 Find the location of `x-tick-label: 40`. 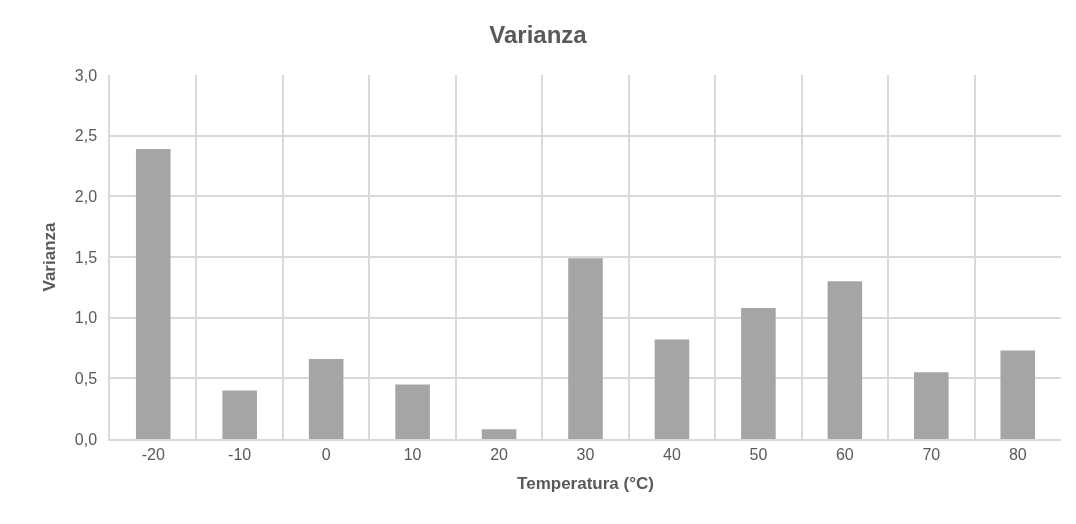

x-tick-label: 40 is located at coordinates (672, 454).